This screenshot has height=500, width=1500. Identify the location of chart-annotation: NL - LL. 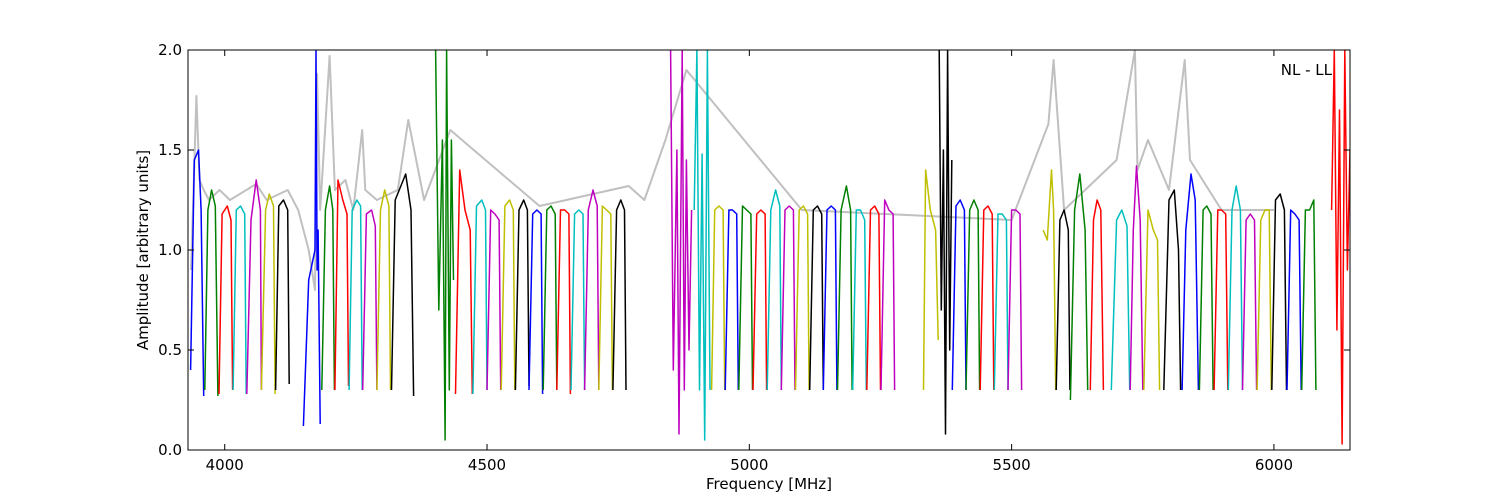
(1307, 70).